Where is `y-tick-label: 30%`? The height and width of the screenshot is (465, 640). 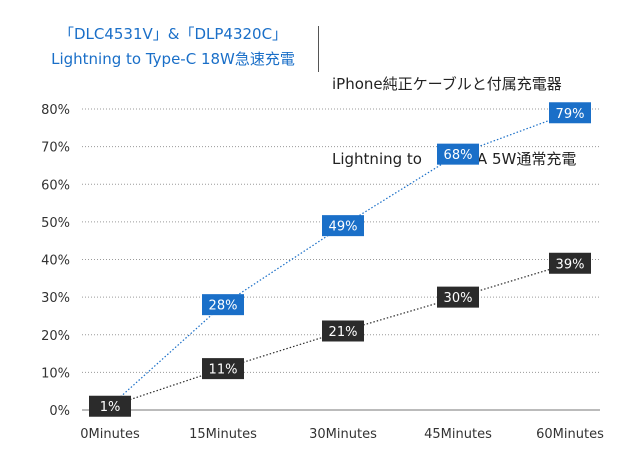
y-tick-label: 30% is located at coordinates (55, 298).